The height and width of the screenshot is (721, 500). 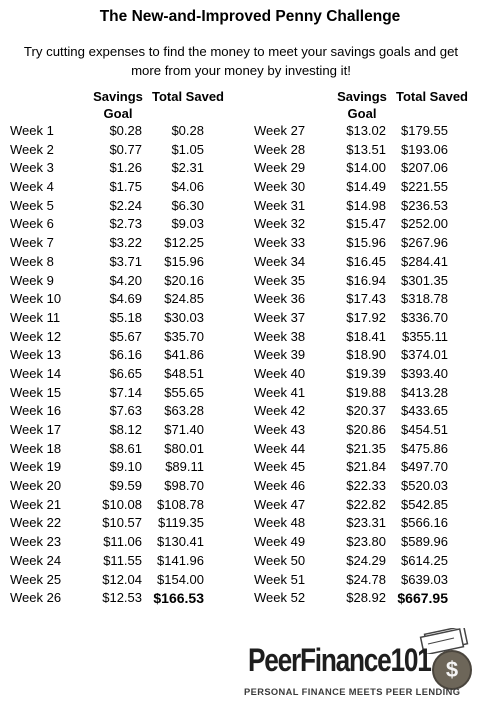 I want to click on total-saved-value: $89.11, so click(x=184, y=467).